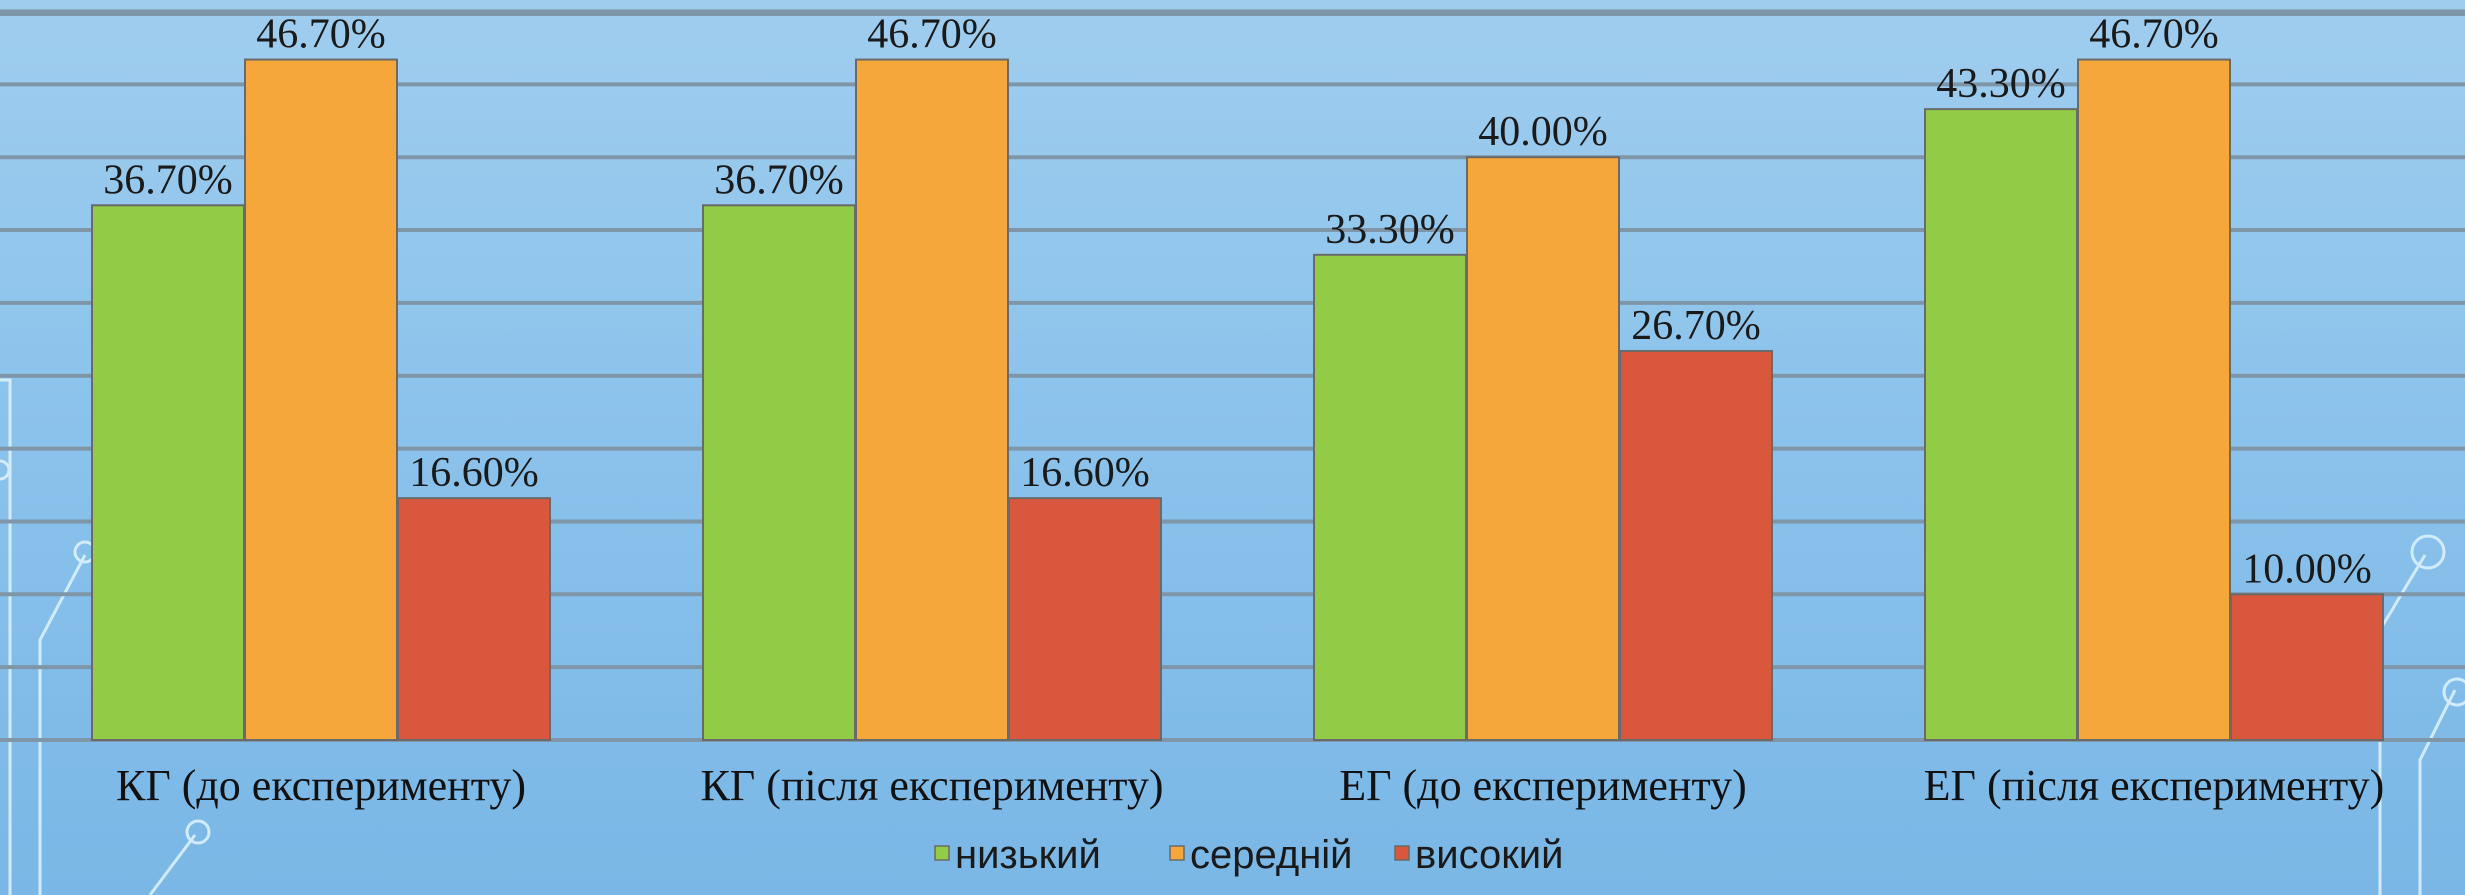 The height and width of the screenshot is (895, 2465). I want to click on x-tick-label: КГ (до експерименту), so click(321, 785).